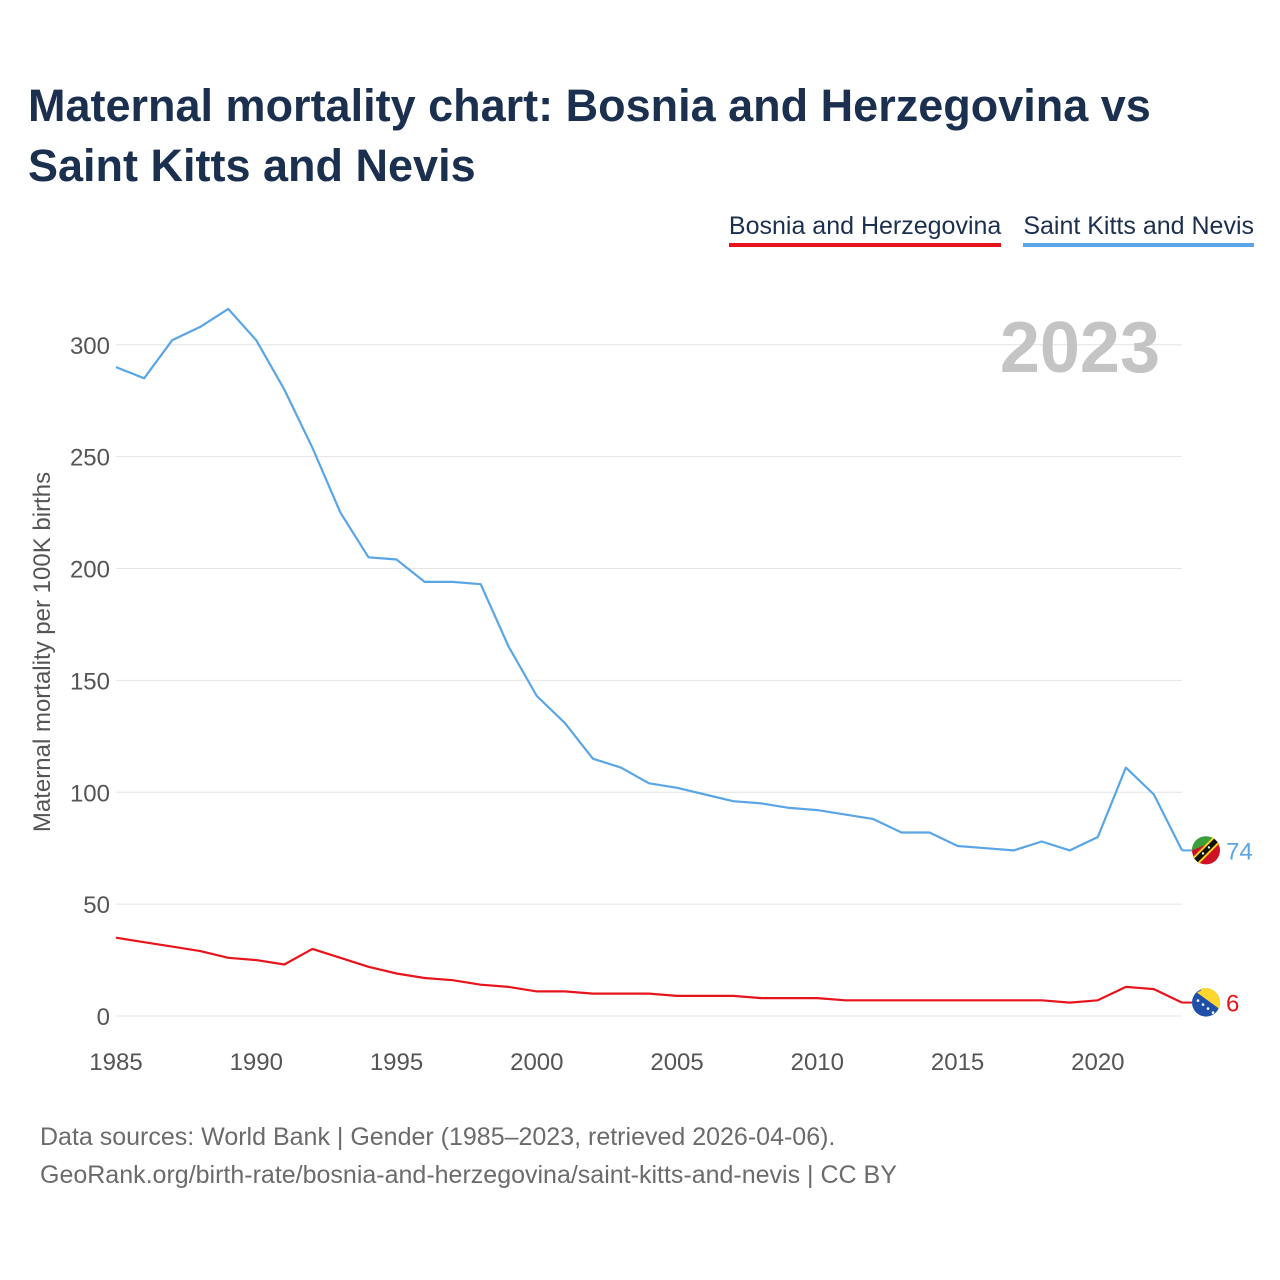 Image resolution: width=1280 pixels, height=1280 pixels. What do you see at coordinates (90, 793) in the screenshot?
I see `y-tick-label: 100` at bounding box center [90, 793].